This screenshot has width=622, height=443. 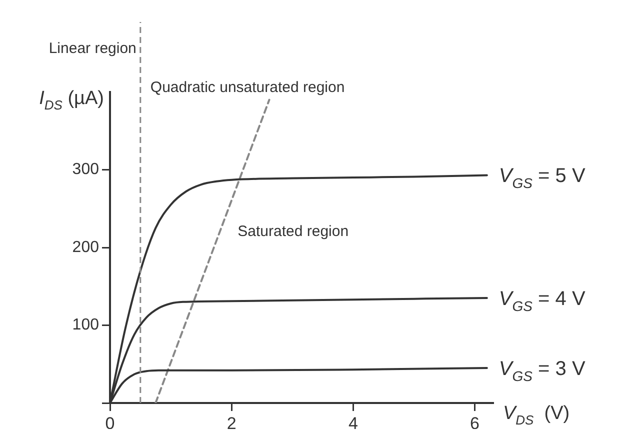 What do you see at coordinates (353, 423) in the screenshot?
I see `x-tick-label: 4` at bounding box center [353, 423].